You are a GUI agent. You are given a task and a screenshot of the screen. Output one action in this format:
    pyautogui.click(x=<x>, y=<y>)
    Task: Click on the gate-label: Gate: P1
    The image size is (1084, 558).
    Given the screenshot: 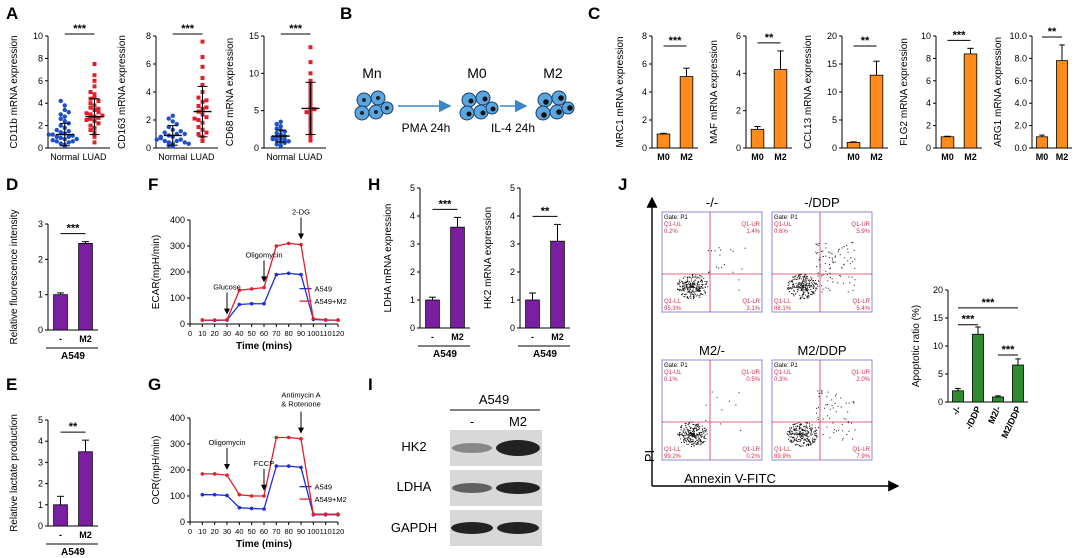 What is the action you would take?
    pyautogui.click(x=786, y=366)
    